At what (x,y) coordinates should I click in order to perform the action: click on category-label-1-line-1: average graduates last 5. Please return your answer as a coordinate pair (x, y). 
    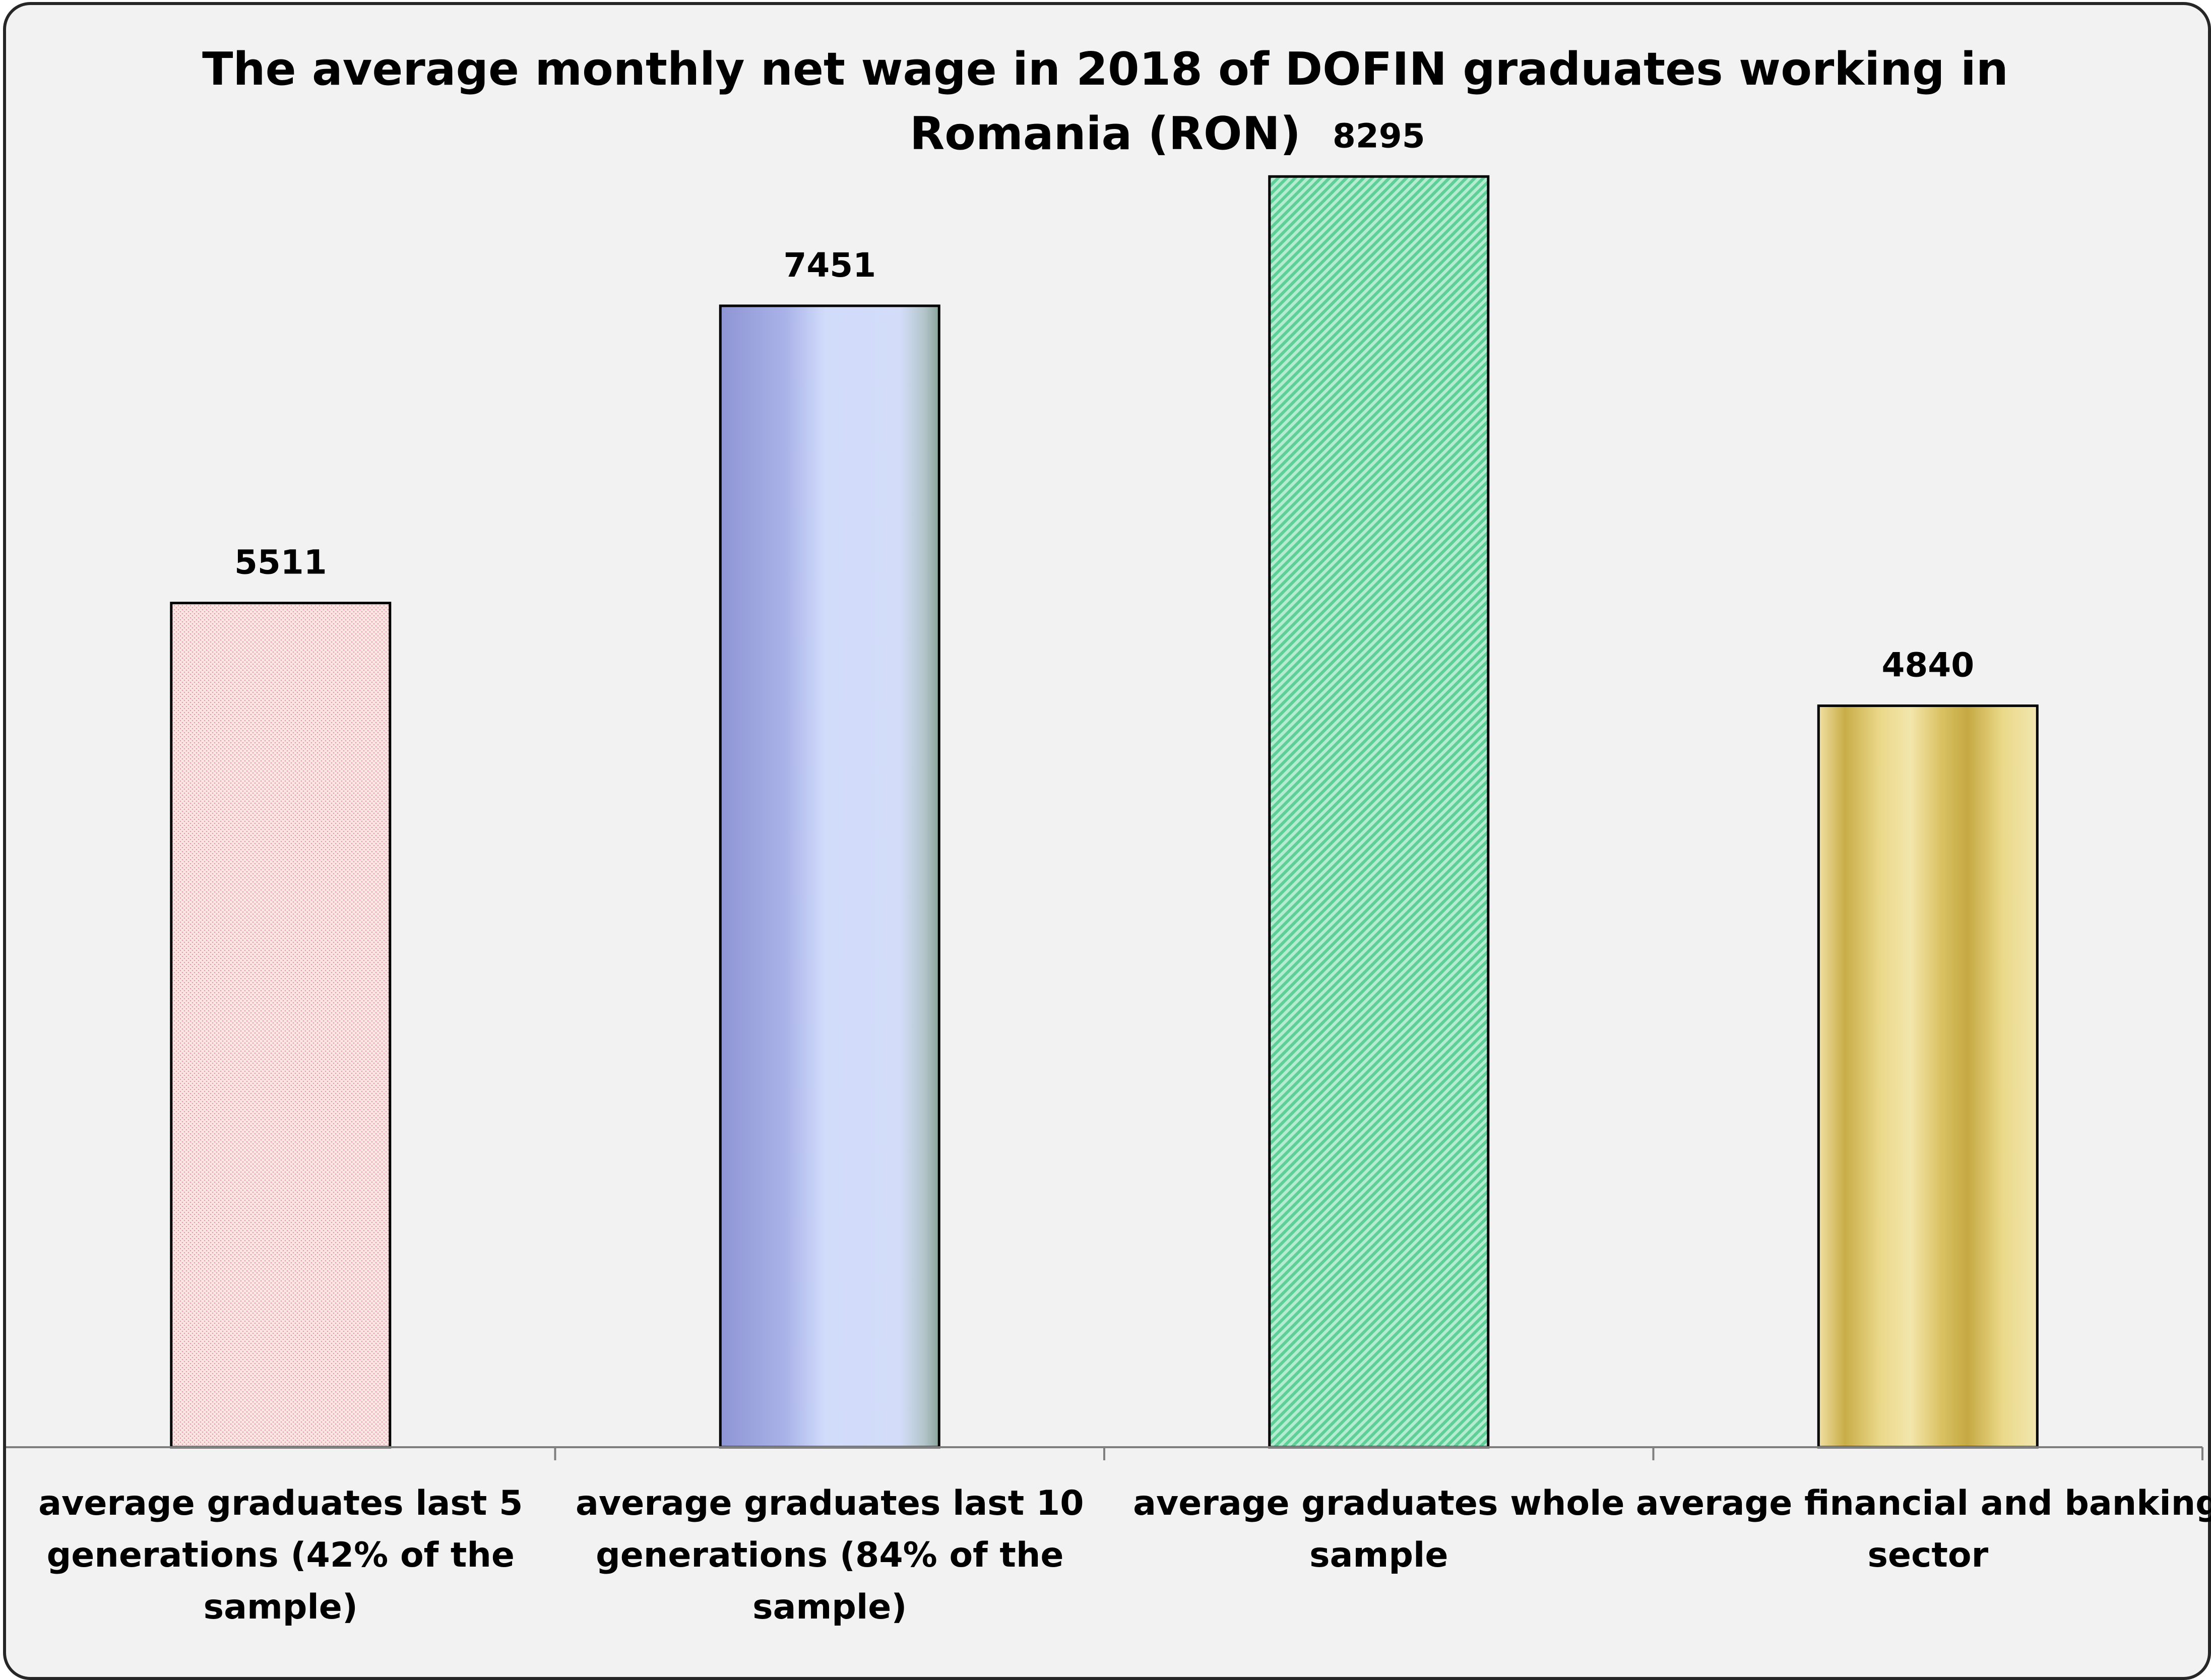
    Looking at the image, I should click on (280, 1503).